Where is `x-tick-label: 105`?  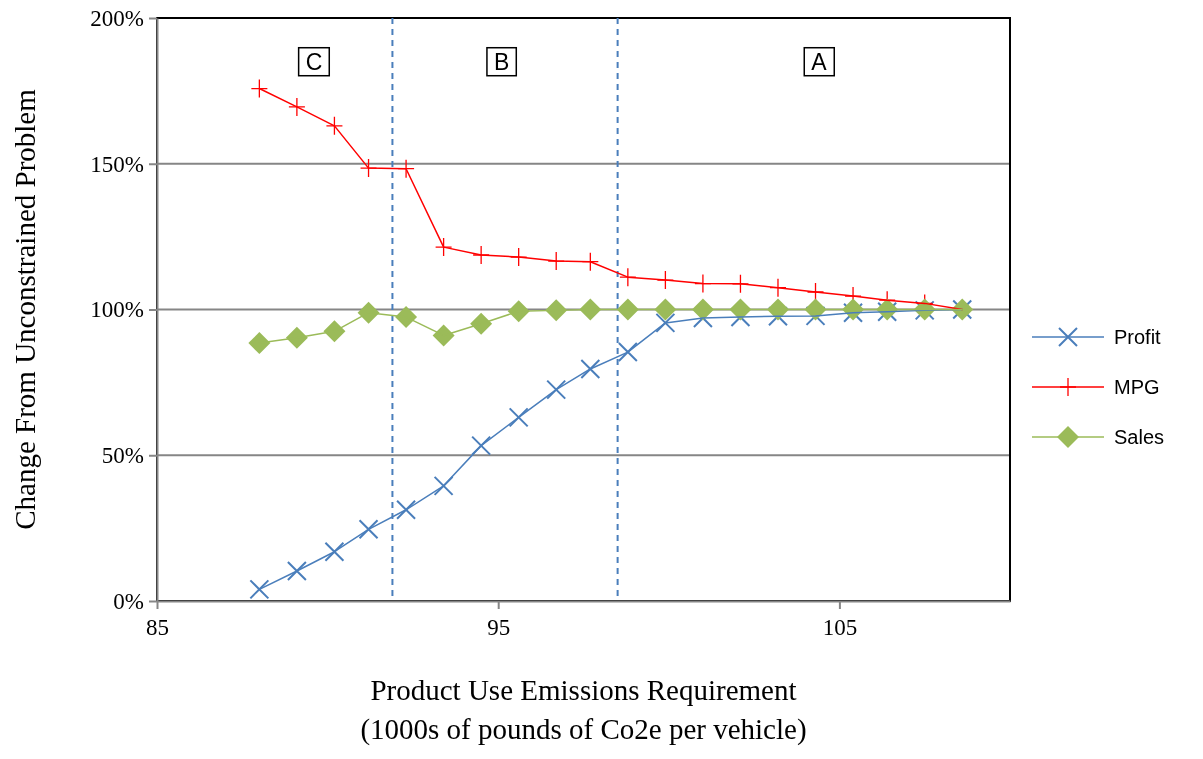 x-tick-label: 105 is located at coordinates (840, 627).